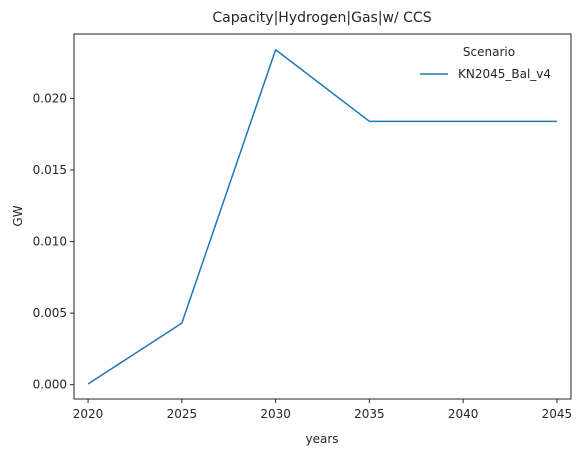 The height and width of the screenshot is (456, 580). Describe the element at coordinates (88, 414) in the screenshot. I see `x-tick-label: 2020` at that location.